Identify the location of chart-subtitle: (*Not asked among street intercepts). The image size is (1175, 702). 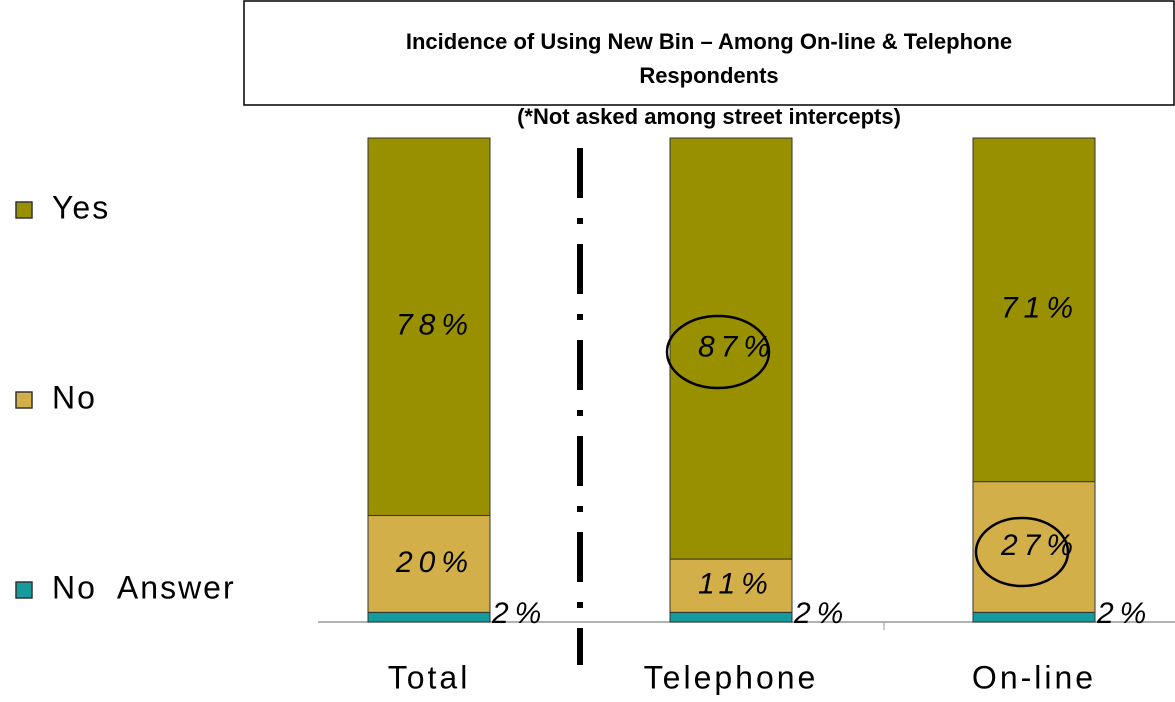
(709, 116).